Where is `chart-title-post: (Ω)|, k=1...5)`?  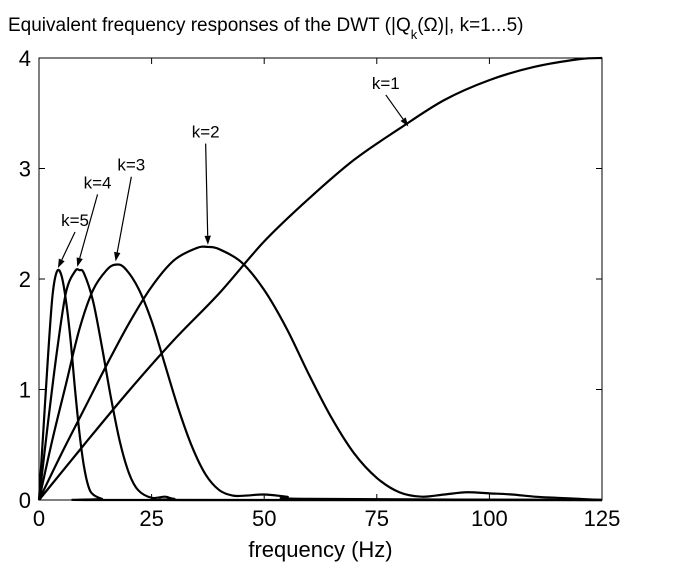
chart-title-post: (Ω)|, k=1...5) is located at coordinates (470, 25).